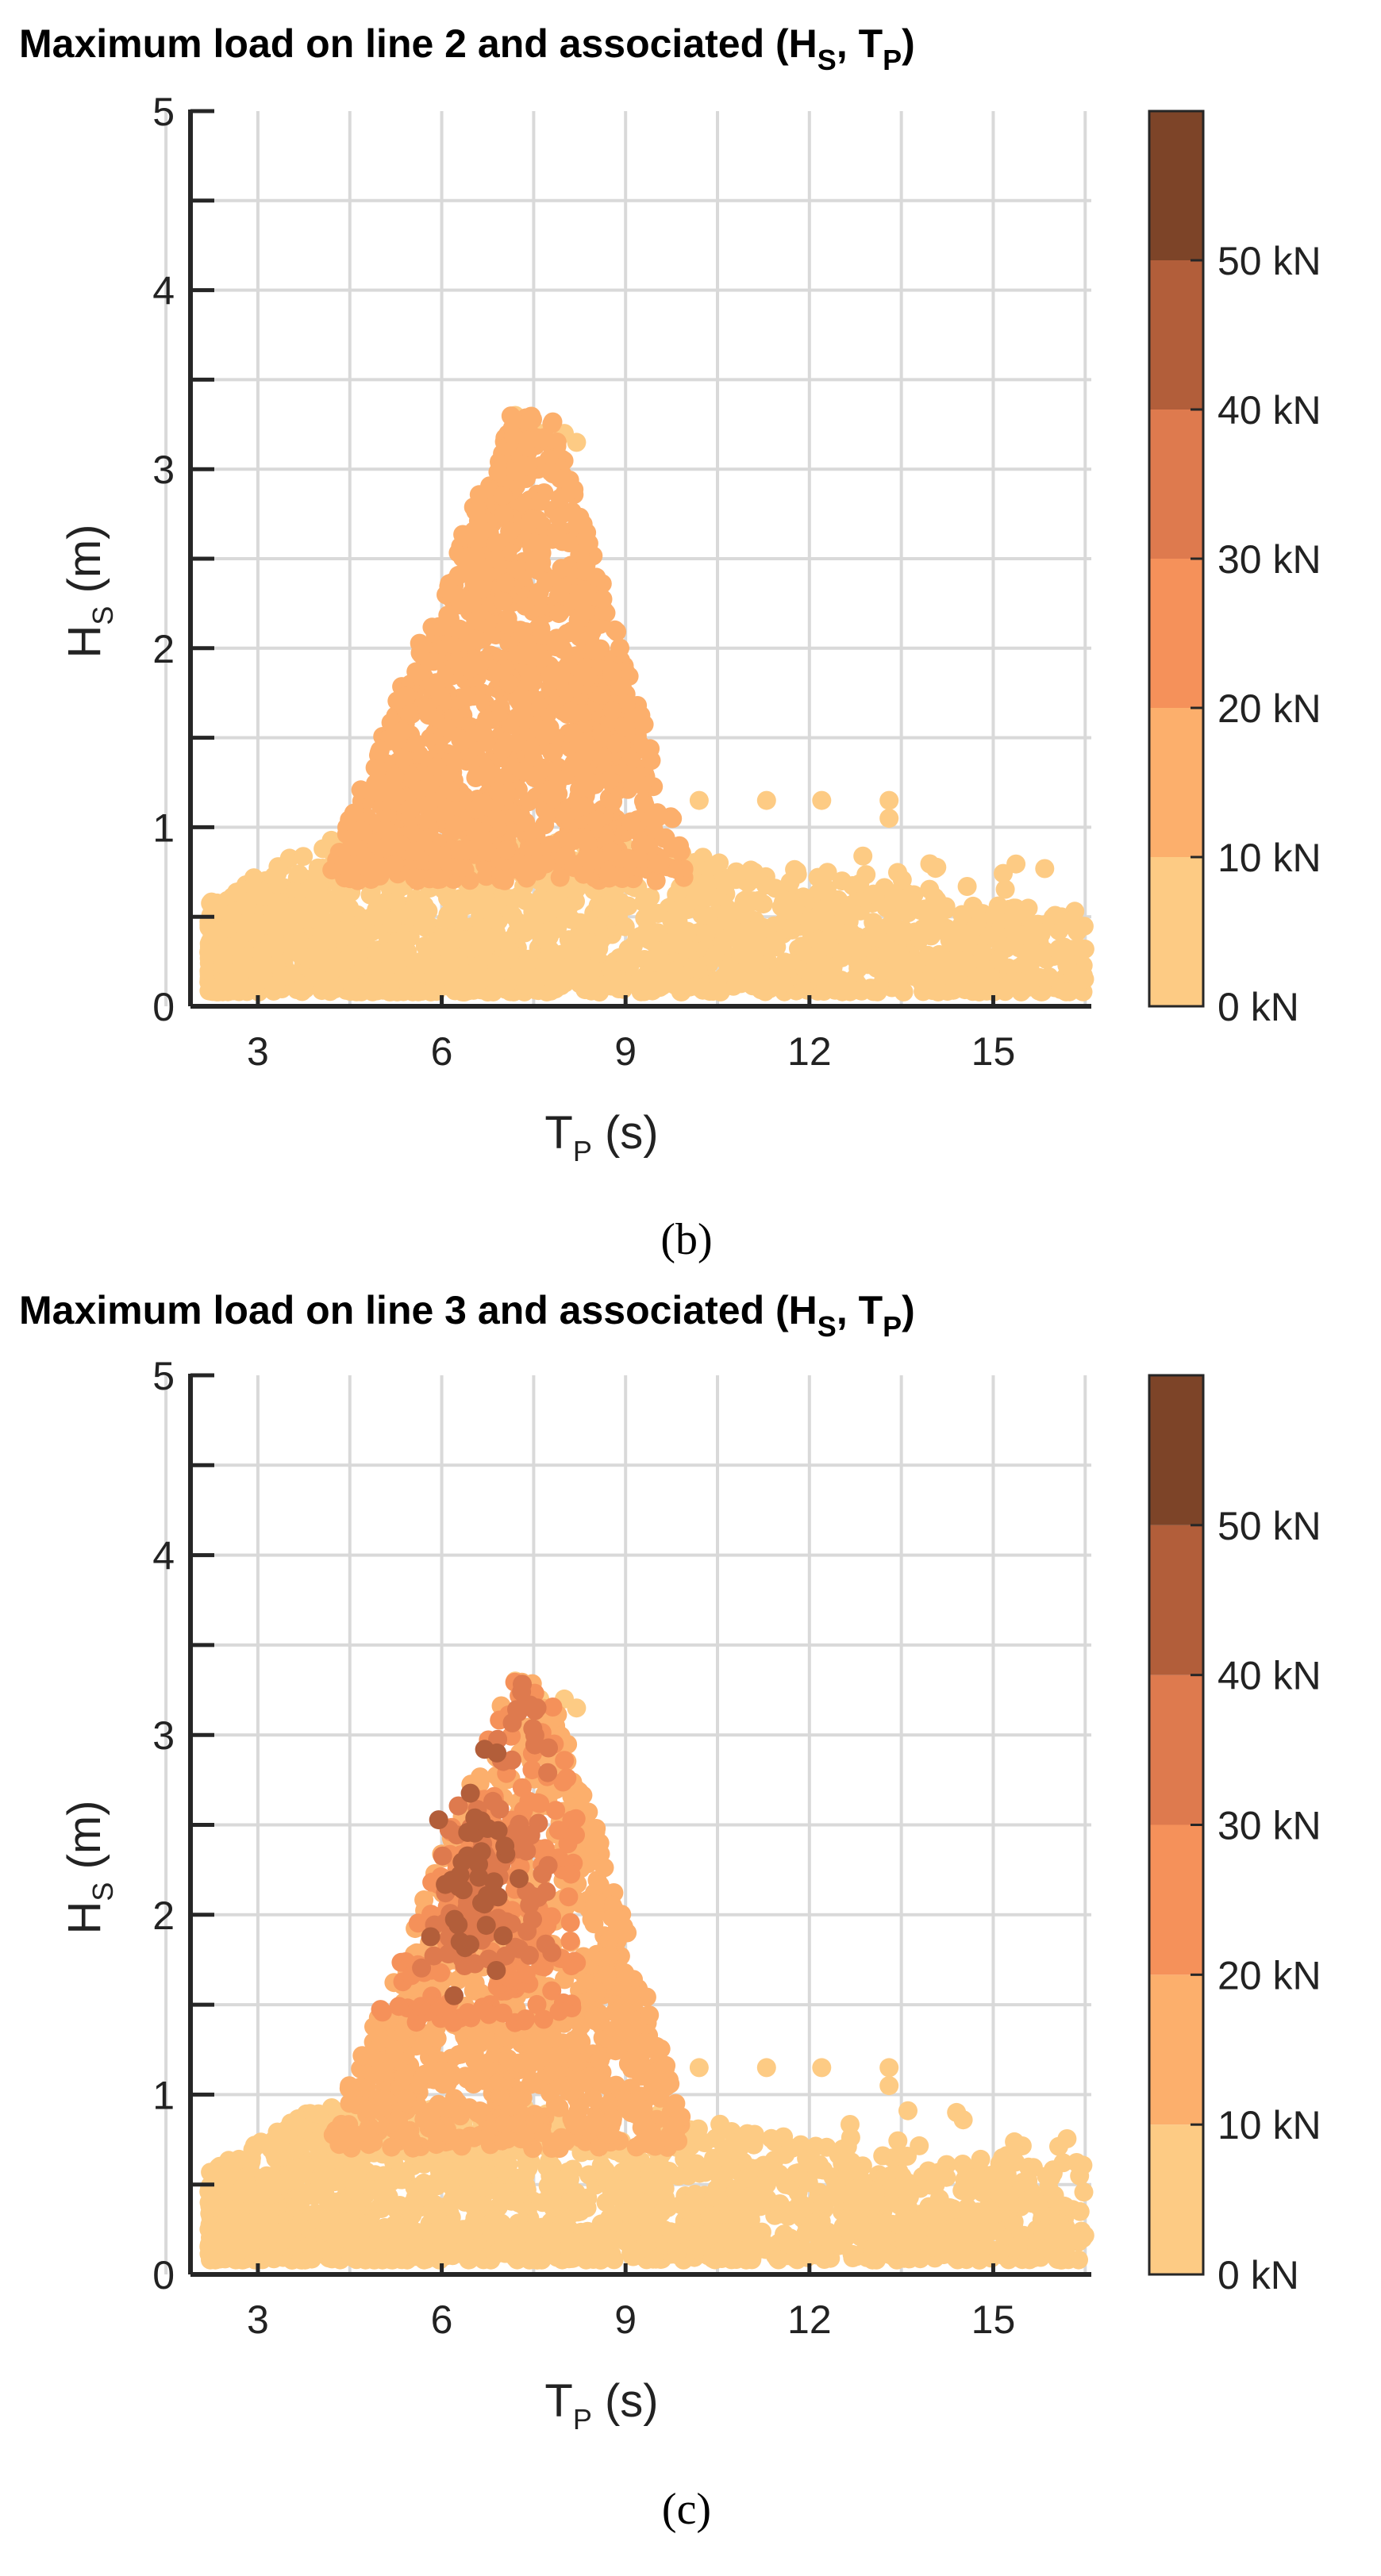  I want to click on y-tick-label: 2, so click(163, 649).